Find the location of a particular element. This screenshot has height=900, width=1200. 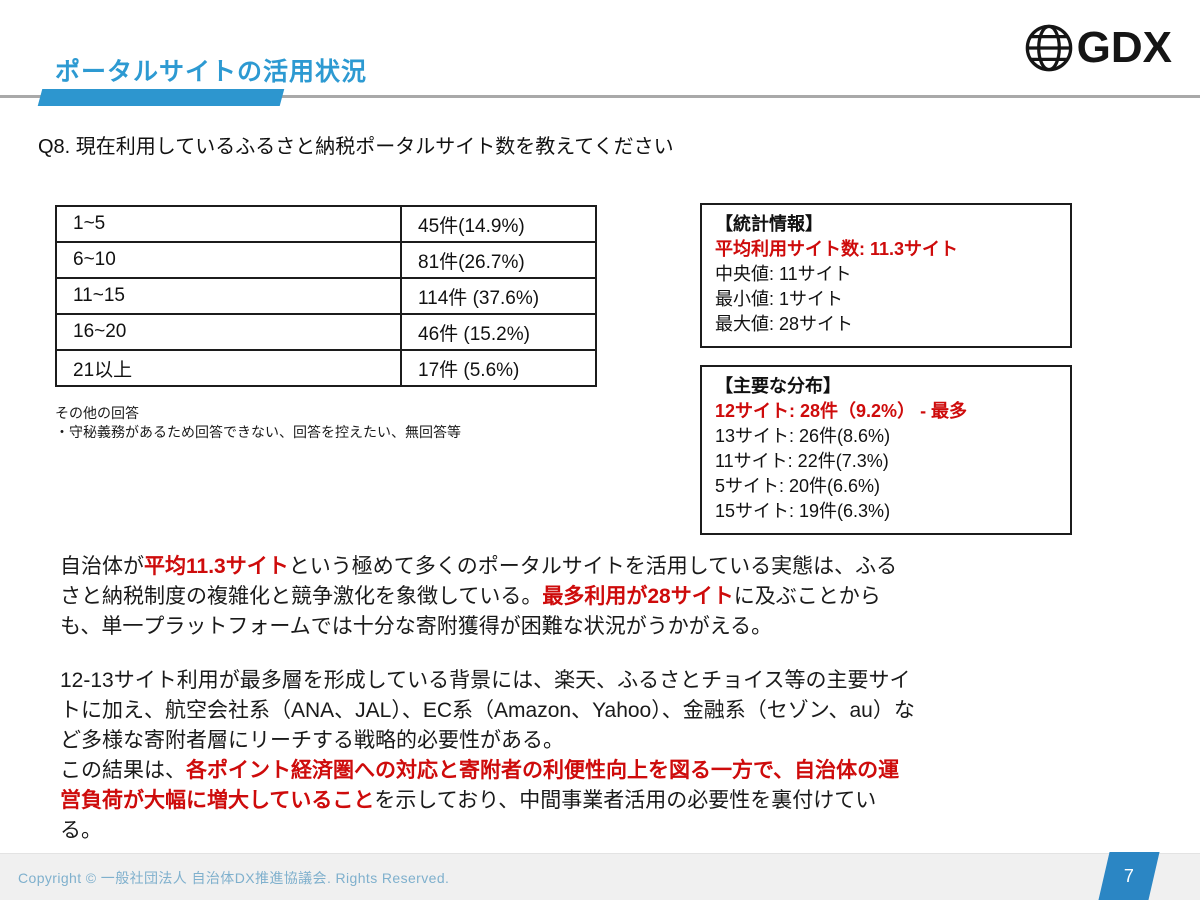

range-cell: 21以上 is located at coordinates (228, 368).